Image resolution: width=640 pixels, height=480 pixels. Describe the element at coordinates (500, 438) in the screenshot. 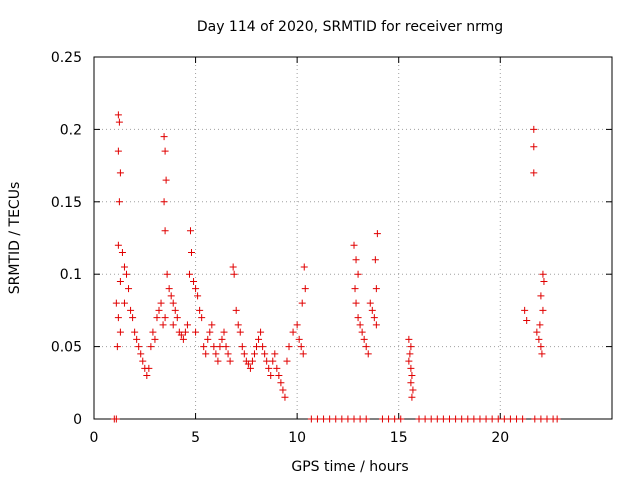

I see `x-tick-label: 20` at that location.